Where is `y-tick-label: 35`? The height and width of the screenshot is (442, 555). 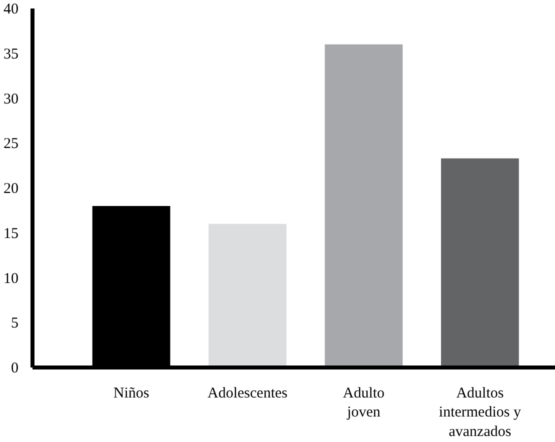 y-tick-label: 35 is located at coordinates (11, 54).